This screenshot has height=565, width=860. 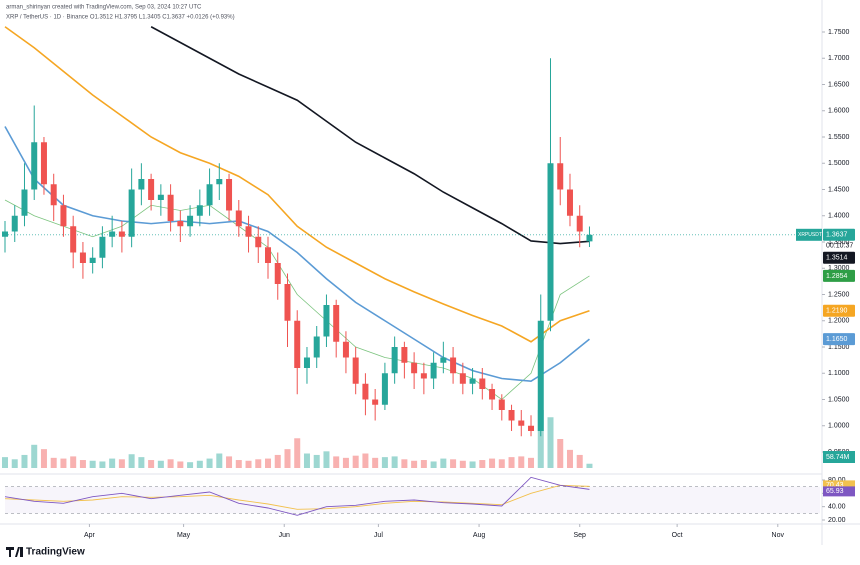 What do you see at coordinates (839, 137) in the screenshot?
I see `y-tick-label: 1.5500` at bounding box center [839, 137].